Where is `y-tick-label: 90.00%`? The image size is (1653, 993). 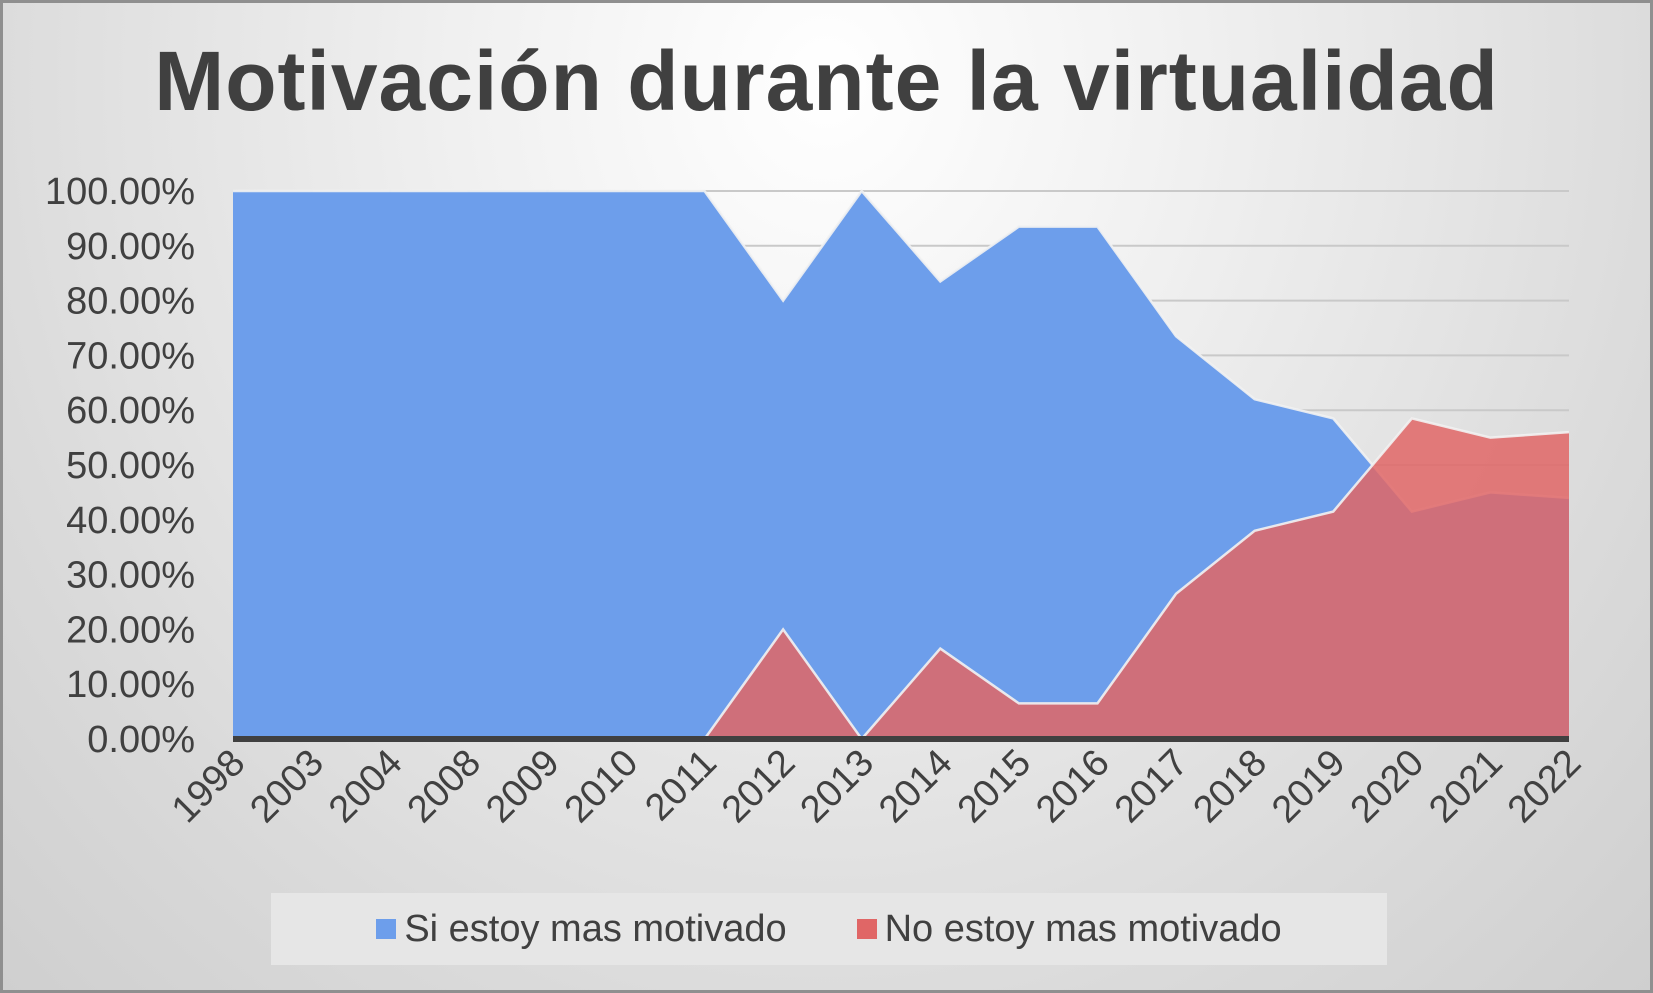
y-tick-label: 90.00% is located at coordinates (130, 247).